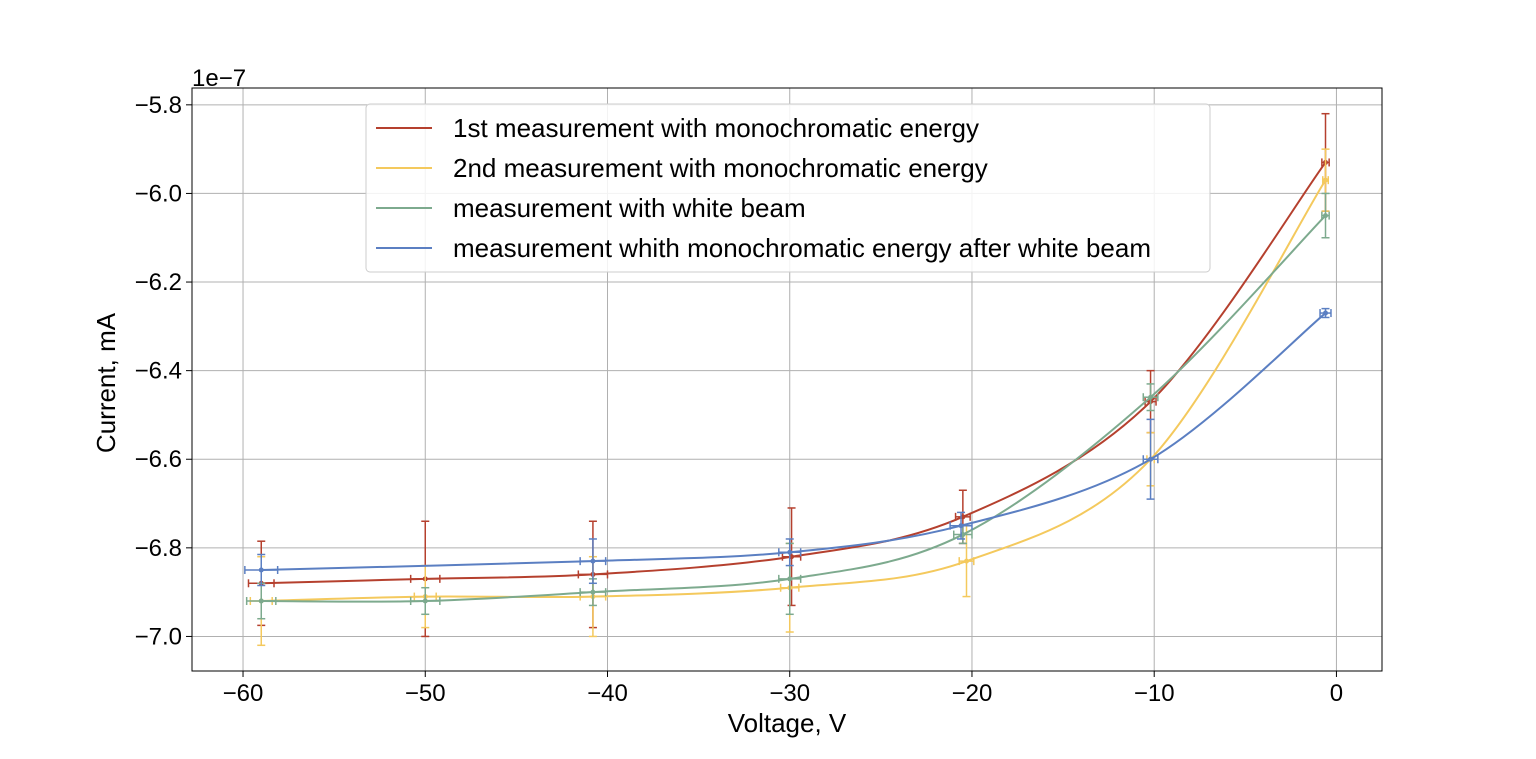  Describe the element at coordinates (158, 193) in the screenshot. I see `y-tick-label: −6.0` at that location.